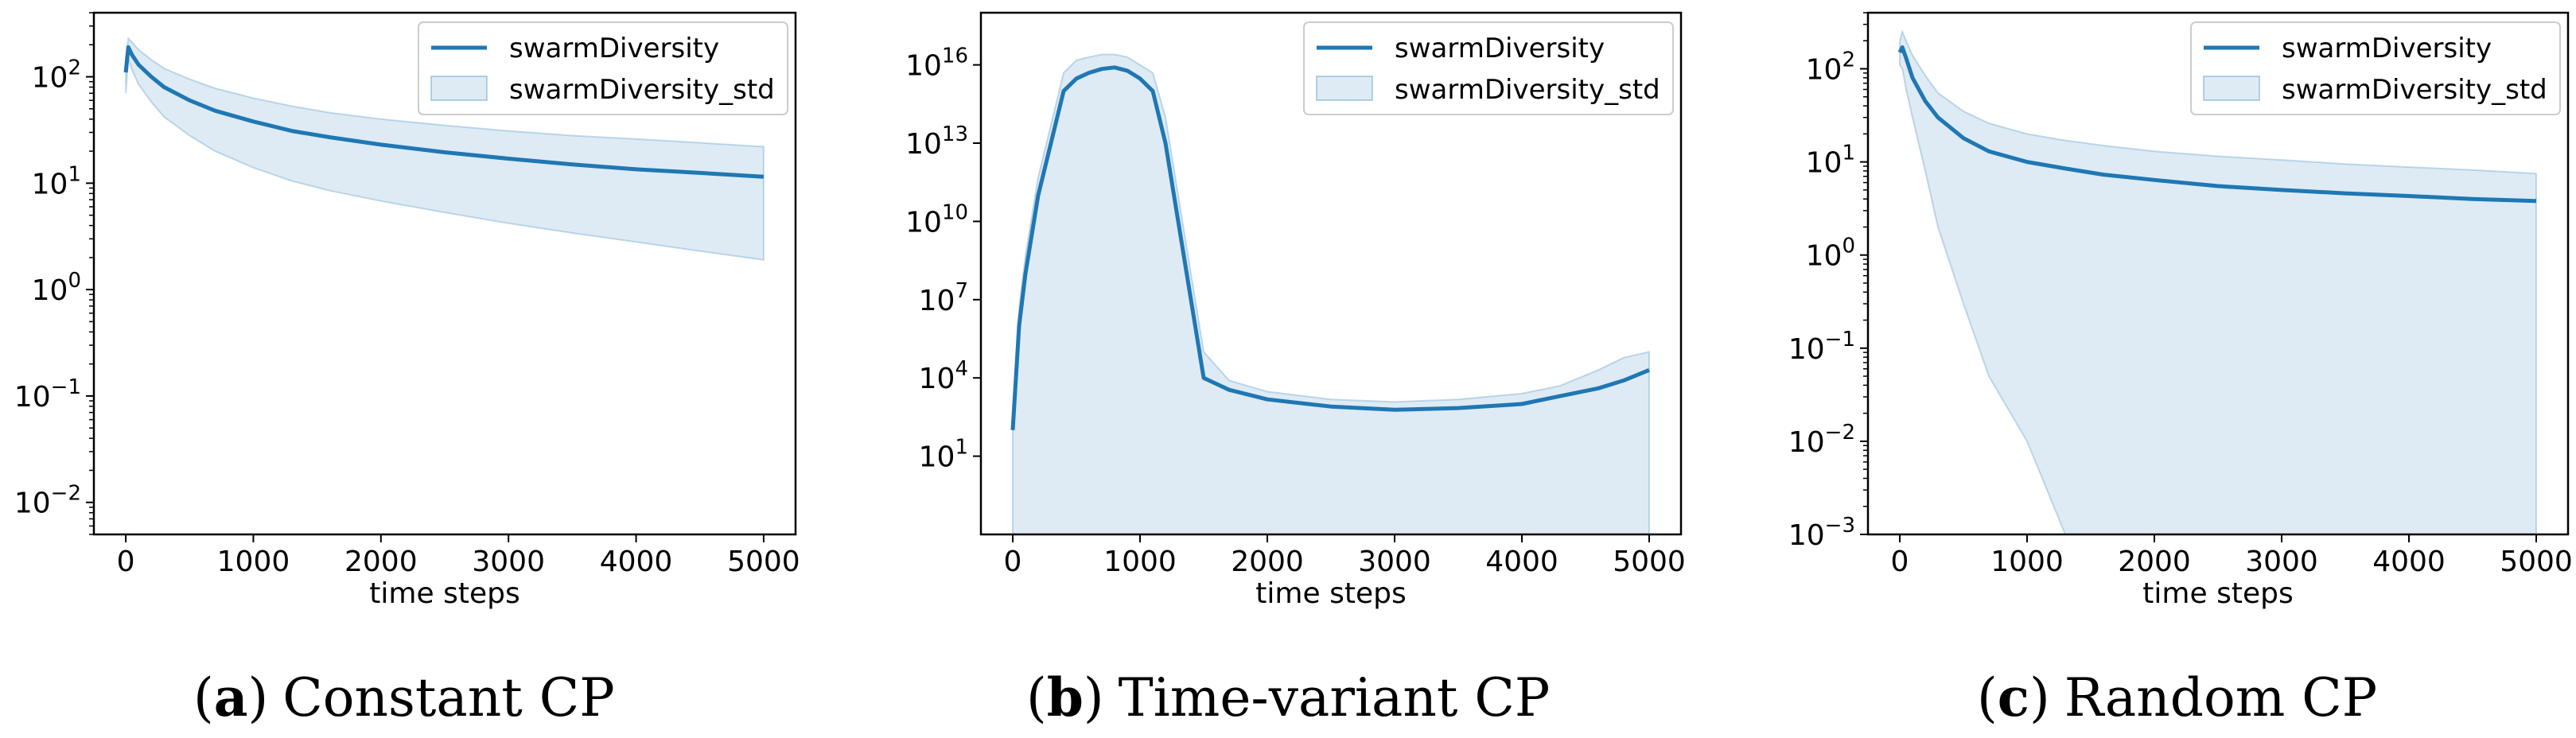 This screenshot has height=738, width=2576. I want to click on y-tick-label: 10¹⁶, so click(937, 64).